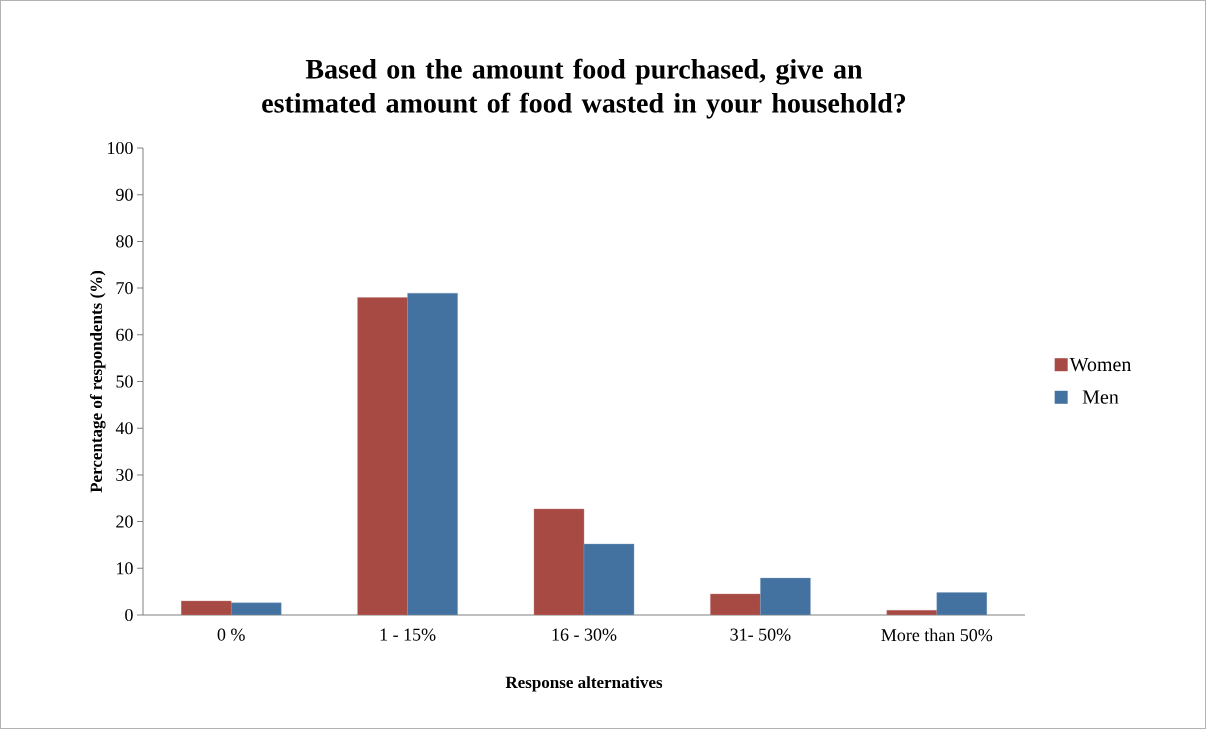 The image size is (1206, 729). Describe the element at coordinates (1100, 364) in the screenshot. I see `legend-label: Women` at that location.